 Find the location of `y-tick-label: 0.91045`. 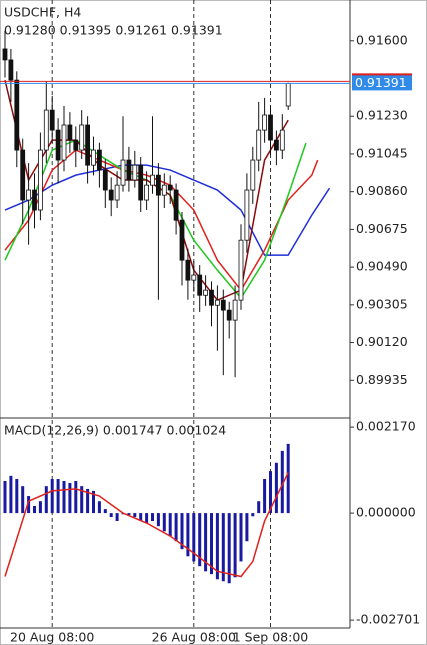

y-tick-label: 0.91045 is located at coordinates (382, 152).